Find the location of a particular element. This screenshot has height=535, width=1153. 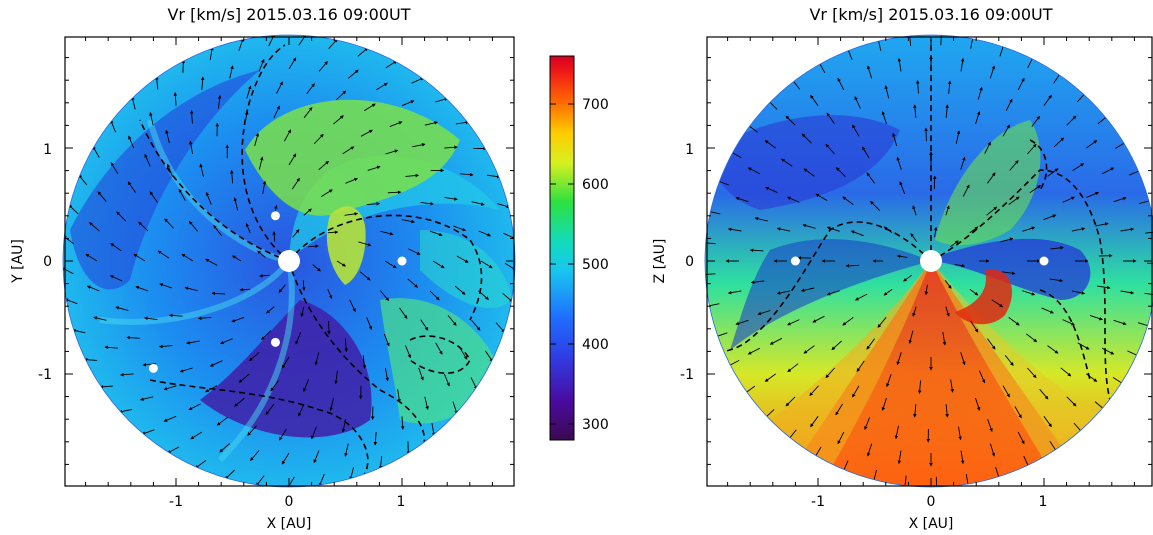

colorbar-tick-300: 300 is located at coordinates (595, 425).